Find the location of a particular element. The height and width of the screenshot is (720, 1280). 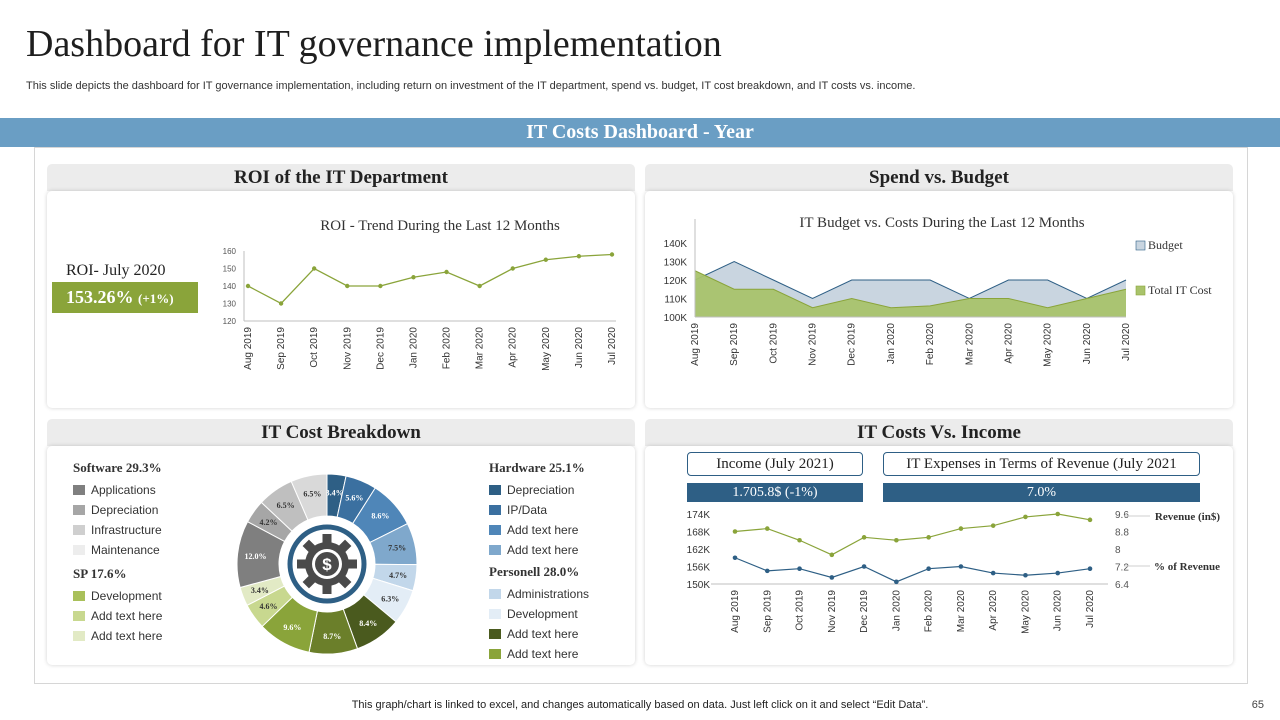

income-panel is located at coordinates (939, 555).